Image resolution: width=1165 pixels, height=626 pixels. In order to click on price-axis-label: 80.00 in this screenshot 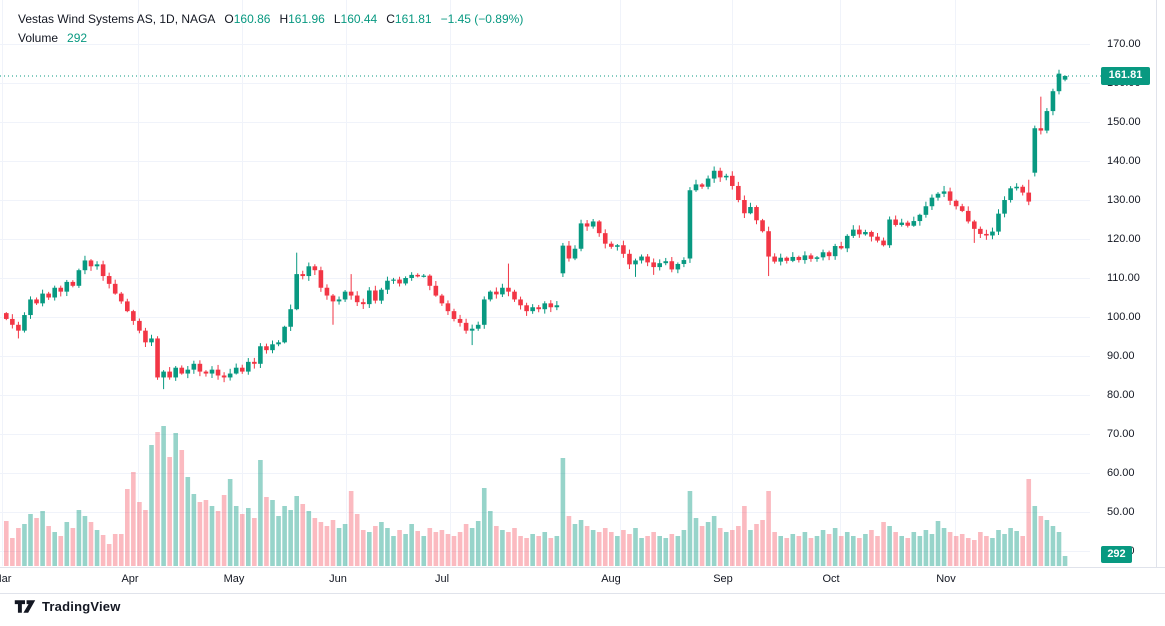, I will do `click(1121, 395)`.